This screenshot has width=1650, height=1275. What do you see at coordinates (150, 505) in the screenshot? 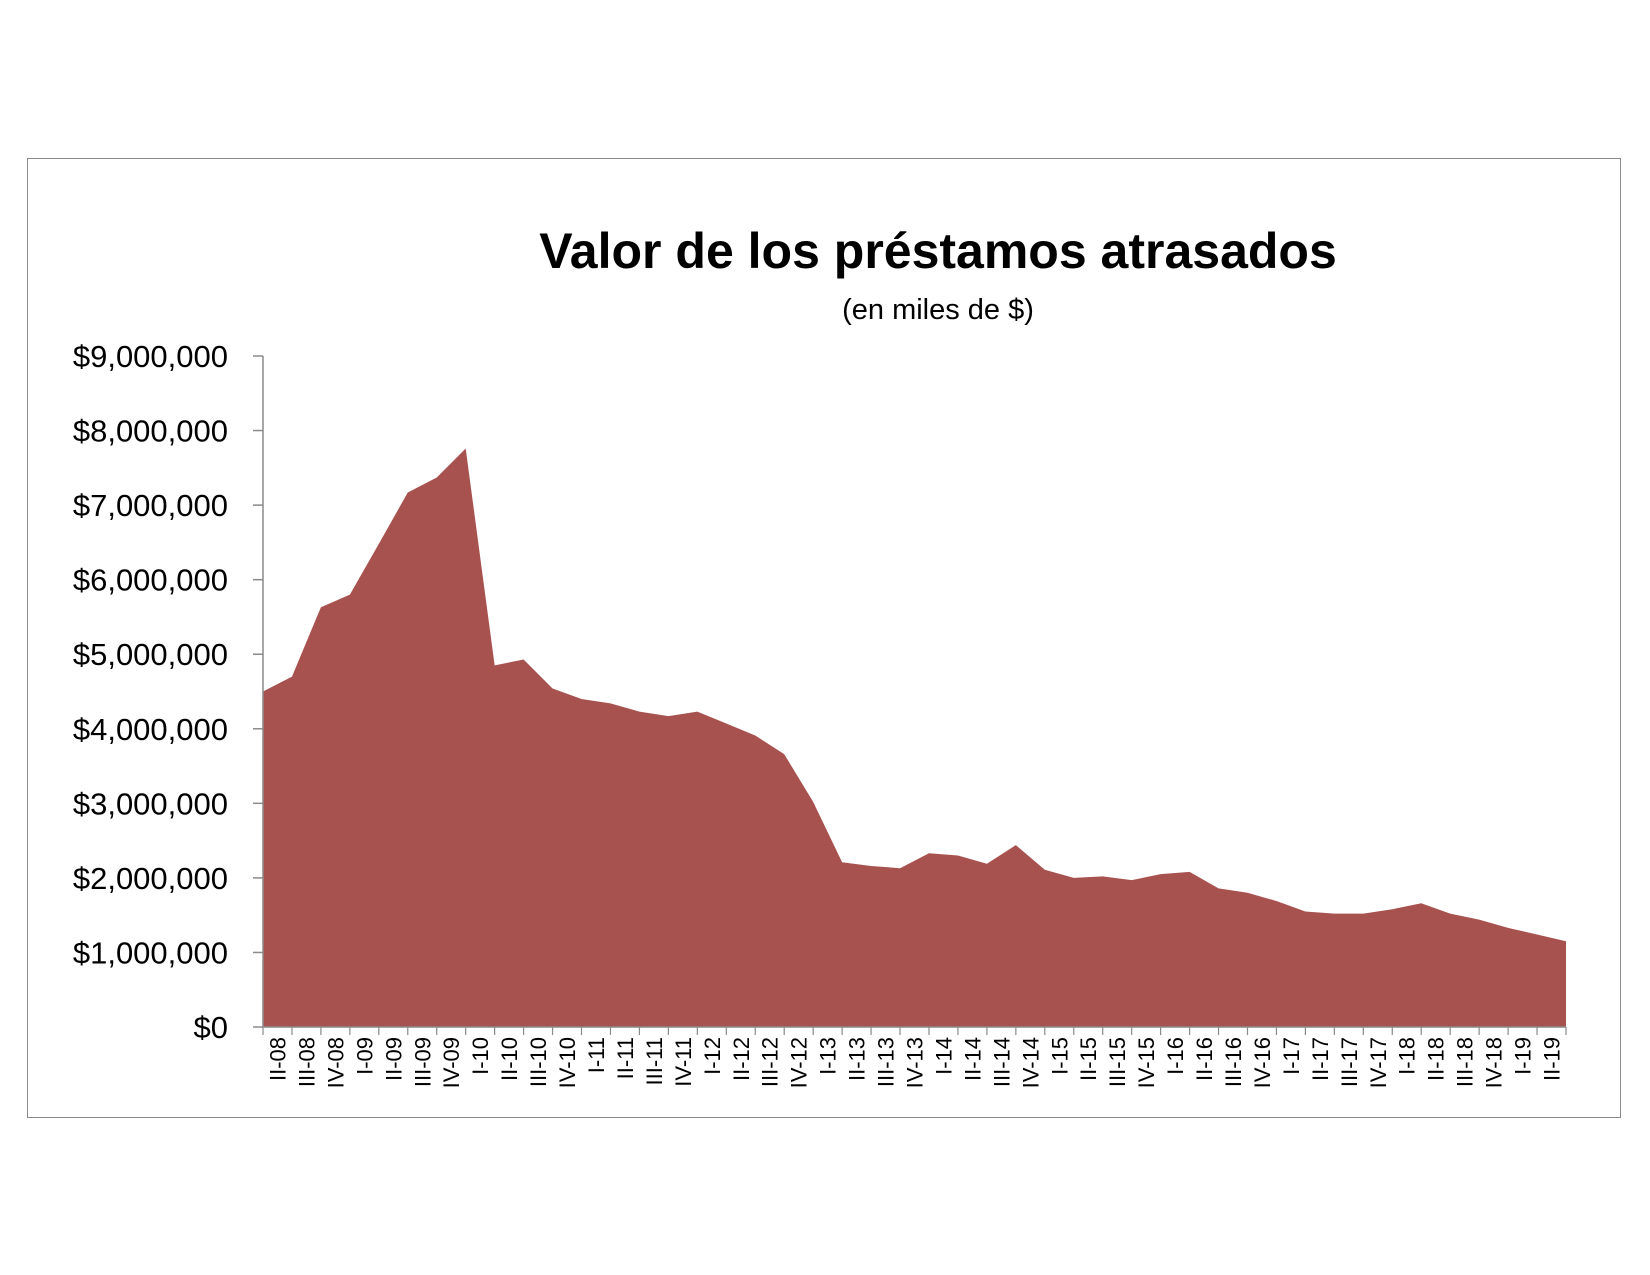
I see `y-tick-label: $7,000,000` at bounding box center [150, 505].